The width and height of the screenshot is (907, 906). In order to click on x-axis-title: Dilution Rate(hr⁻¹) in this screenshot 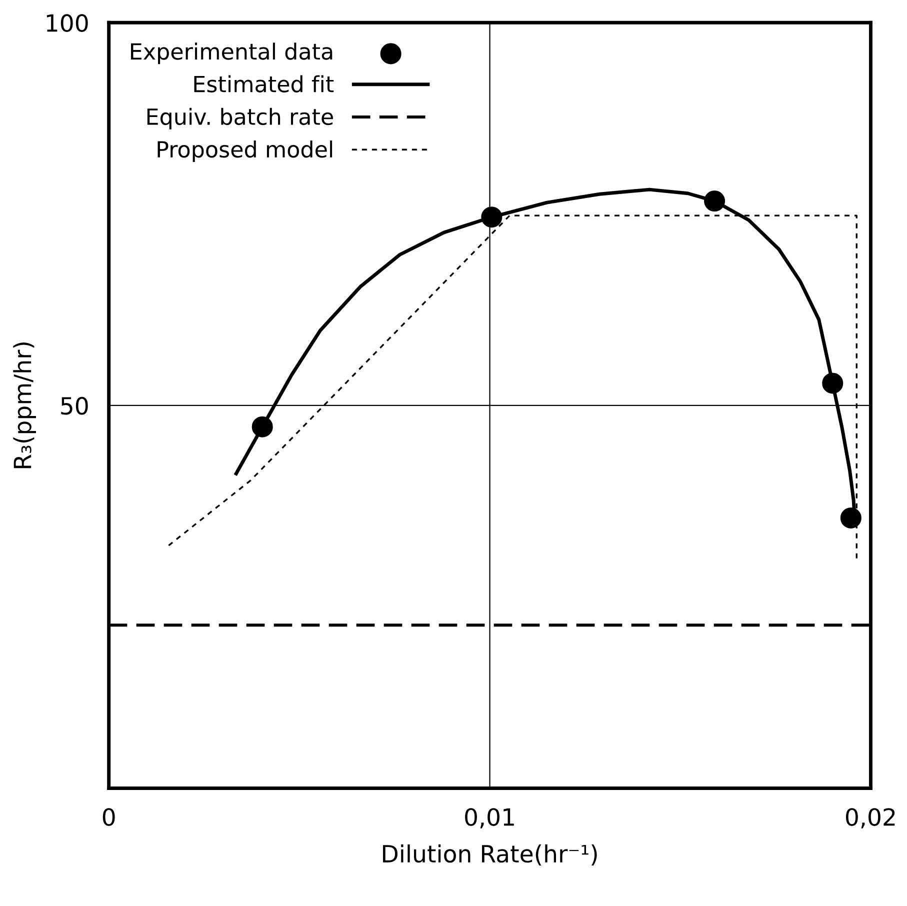, I will do `click(490, 855)`.